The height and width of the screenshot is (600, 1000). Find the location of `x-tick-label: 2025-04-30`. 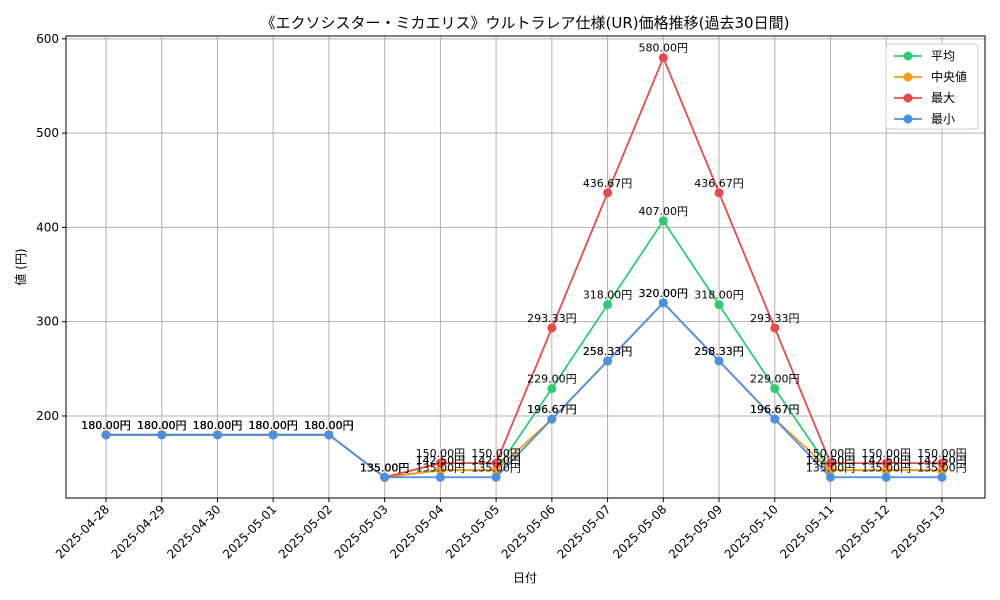

x-tick-label: 2025-04-30 is located at coordinates (193, 531).